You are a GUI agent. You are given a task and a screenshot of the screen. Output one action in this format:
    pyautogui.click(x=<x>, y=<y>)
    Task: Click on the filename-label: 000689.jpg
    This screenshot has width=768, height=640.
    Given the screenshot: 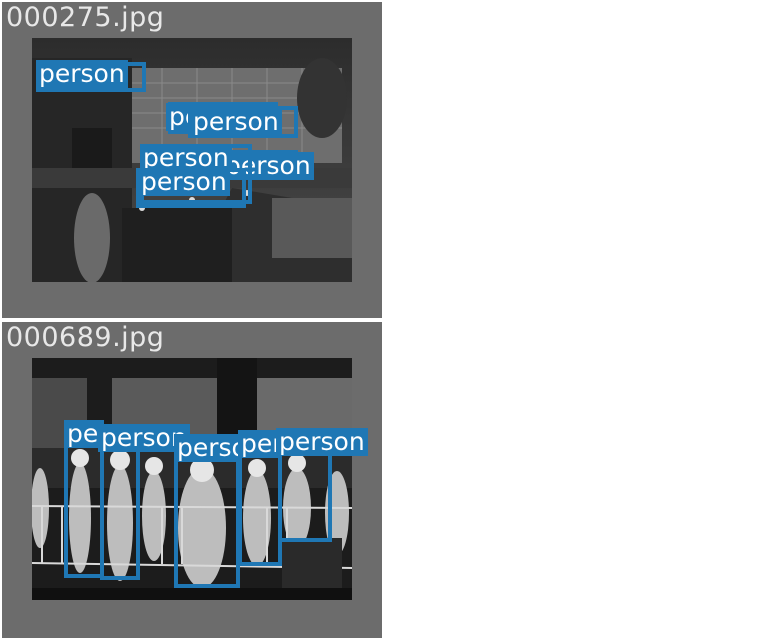 What is the action you would take?
    pyautogui.click(x=85, y=337)
    